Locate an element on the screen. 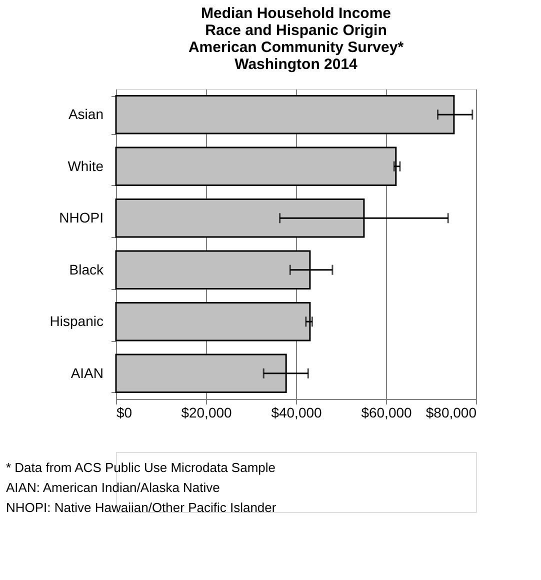 The width and height of the screenshot is (541, 580). text: NHOPI: Native Hawaiian/Other Pacific Islander is located at coordinates (141, 507).